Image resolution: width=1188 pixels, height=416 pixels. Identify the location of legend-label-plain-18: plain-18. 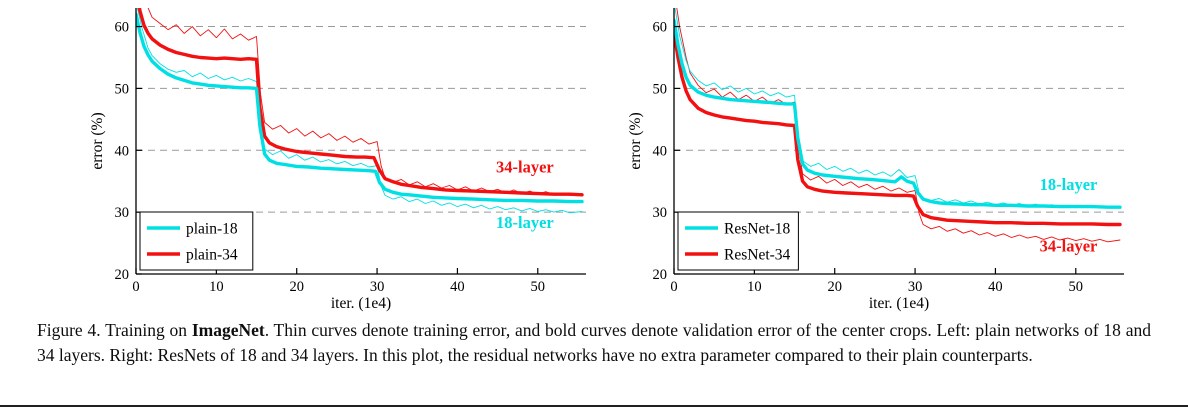
(212, 229).